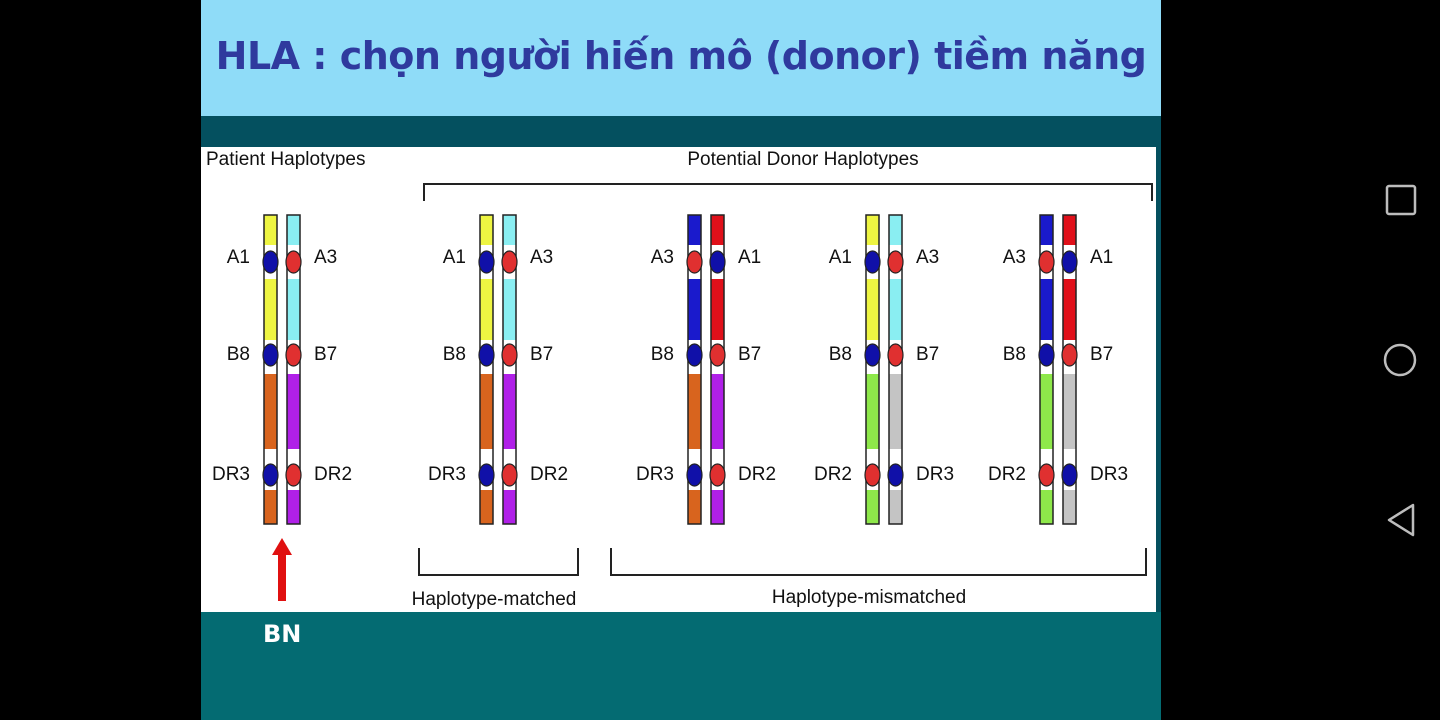  Describe the element at coordinates (1014, 257) in the screenshot. I see `allele-label-left: A3` at that location.